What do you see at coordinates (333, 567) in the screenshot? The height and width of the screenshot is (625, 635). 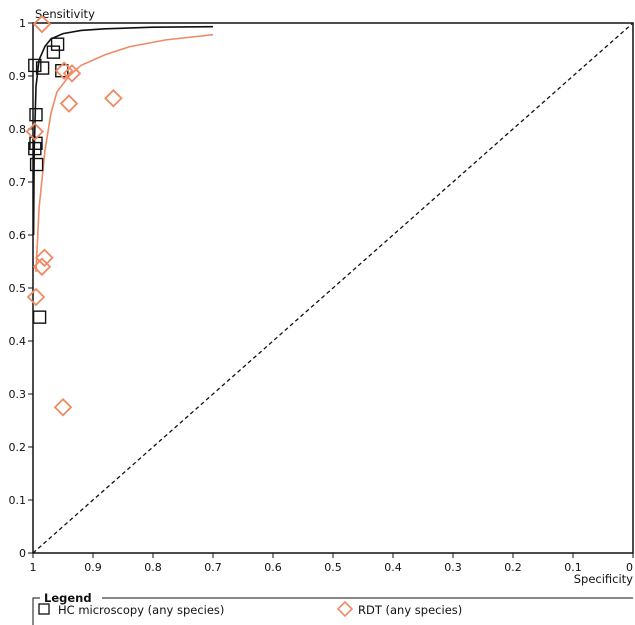 I see `x-tick-label: 0.5` at bounding box center [333, 567].